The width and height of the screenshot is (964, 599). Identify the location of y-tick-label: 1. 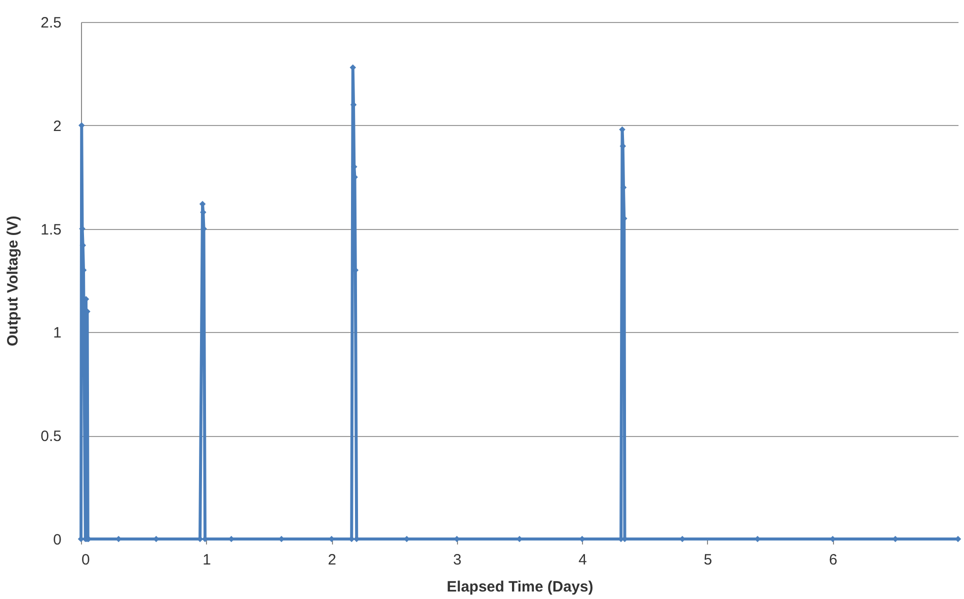
(57, 333).